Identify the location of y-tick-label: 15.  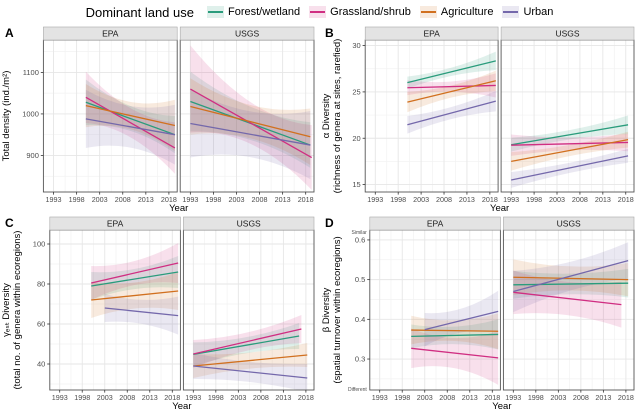
(356, 184).